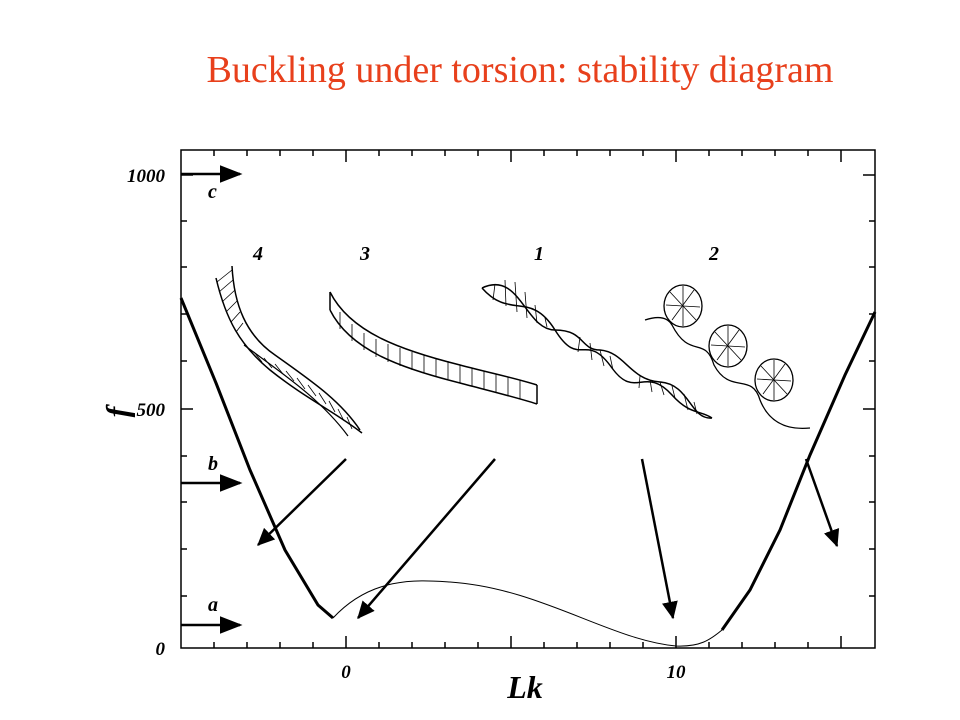 The image size is (960, 720). Describe the element at coordinates (146, 176) in the screenshot. I see `y-tick-label-1000: 1000` at that location.